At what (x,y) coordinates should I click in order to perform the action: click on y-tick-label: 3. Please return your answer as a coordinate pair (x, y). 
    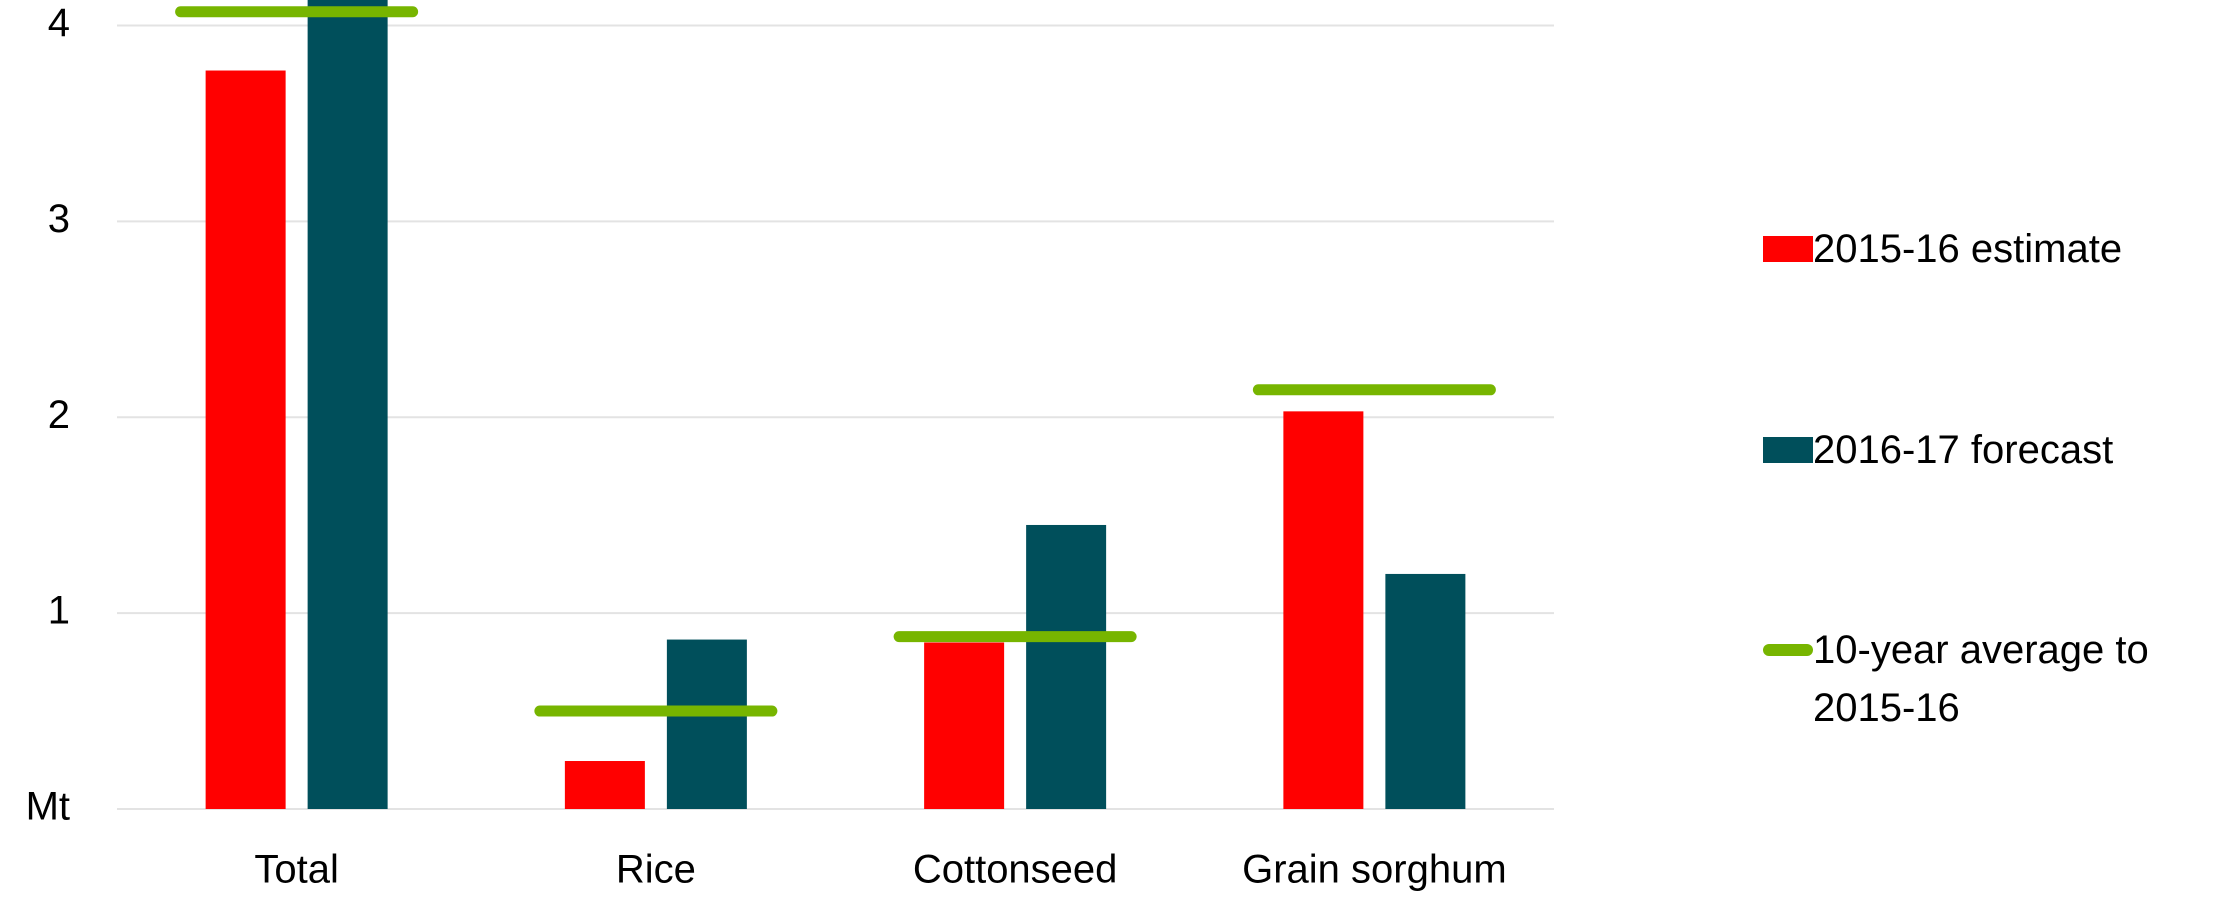
    Looking at the image, I should click on (59, 219).